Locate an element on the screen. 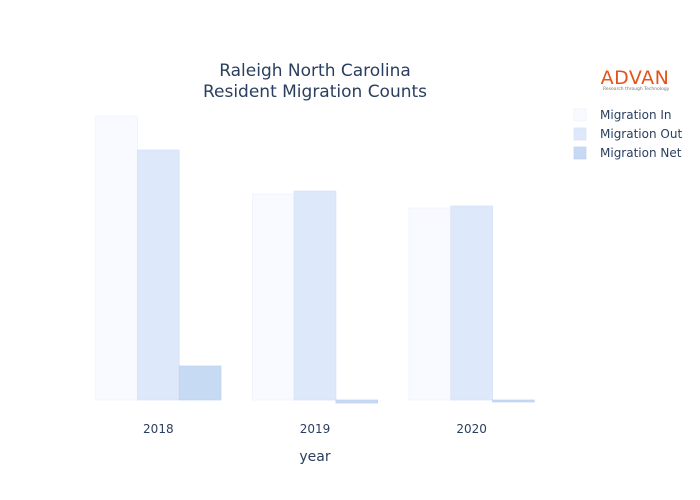  x-tick-label-2019: 2019 is located at coordinates (315, 429).